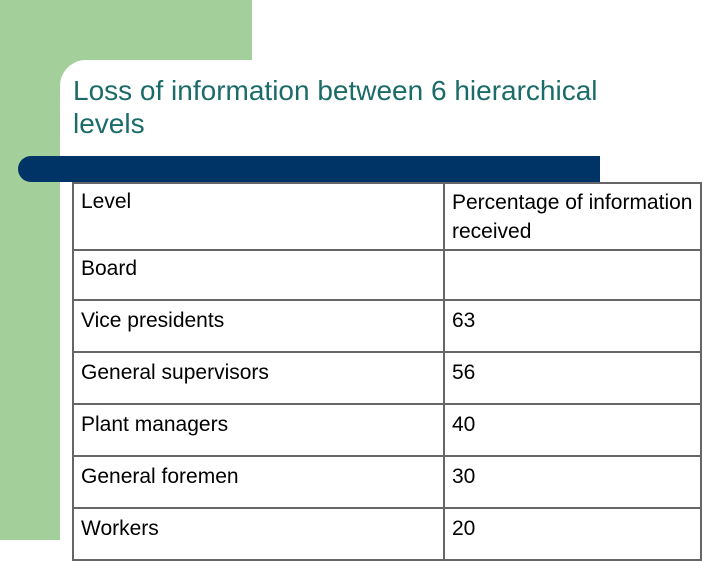  What do you see at coordinates (258, 275) in the screenshot?
I see `cell-level: Board` at bounding box center [258, 275].